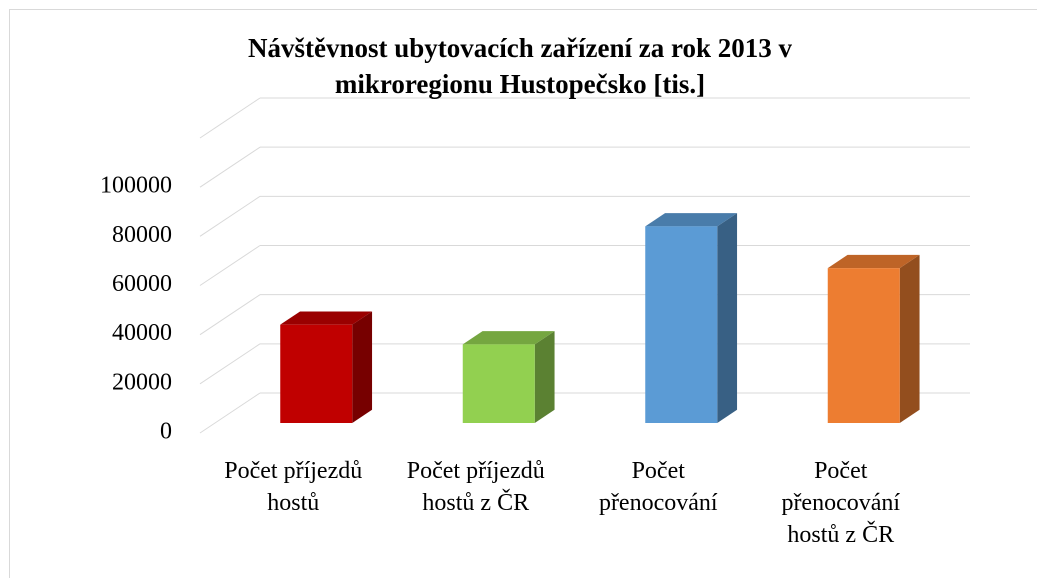  What do you see at coordinates (293, 487) in the screenshot?
I see `x-tick-label: Počet příjezdů hostů` at bounding box center [293, 487].